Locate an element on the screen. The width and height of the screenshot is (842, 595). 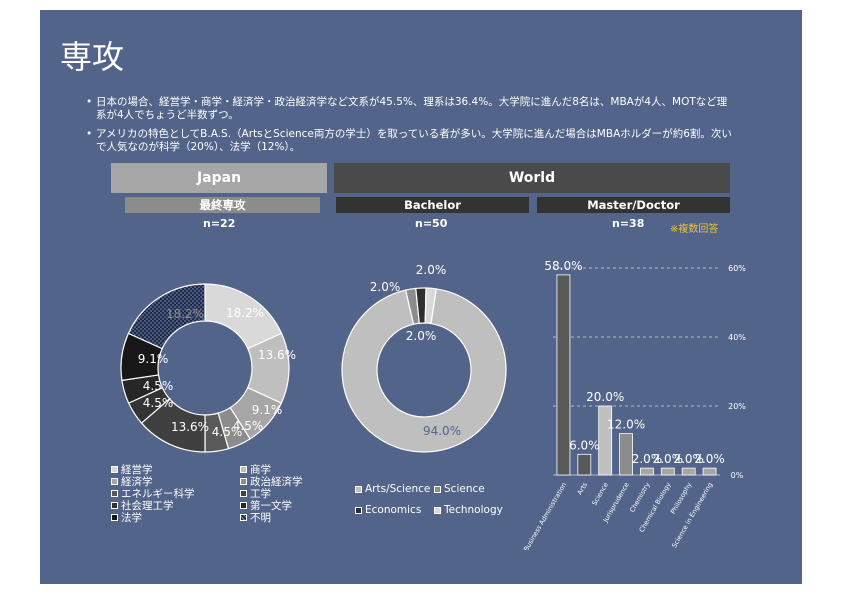
legend-item: 政治経済学 is located at coordinates (271, 481).